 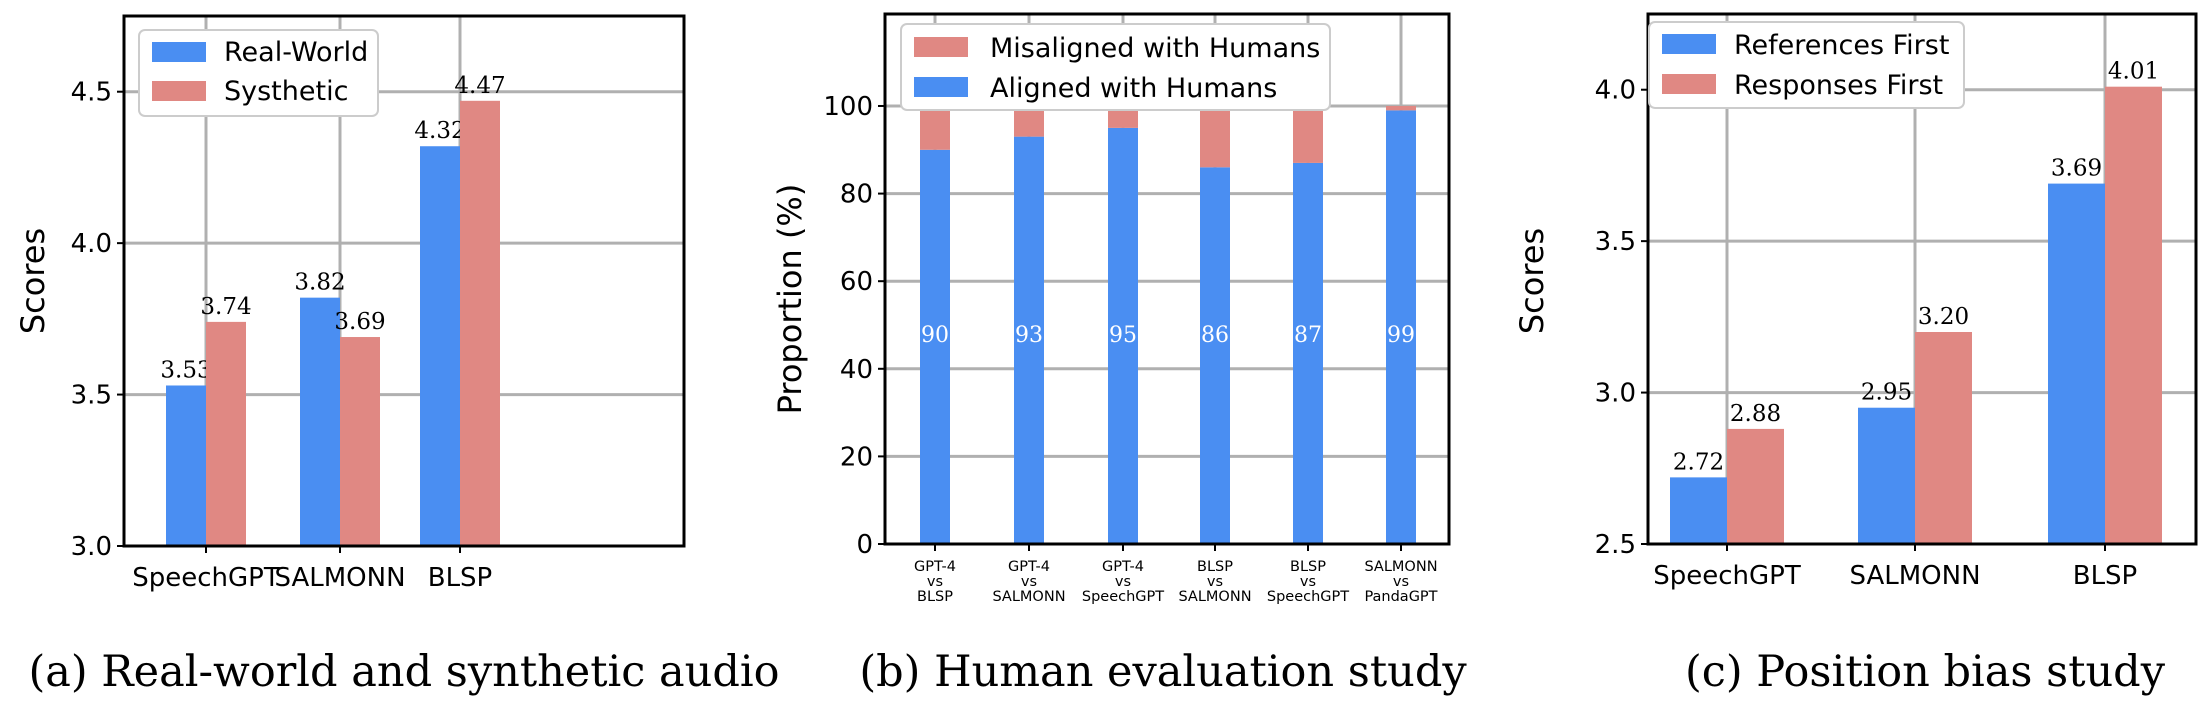 I want to click on bar-references-first-salmonn, so click(x=1886, y=475).